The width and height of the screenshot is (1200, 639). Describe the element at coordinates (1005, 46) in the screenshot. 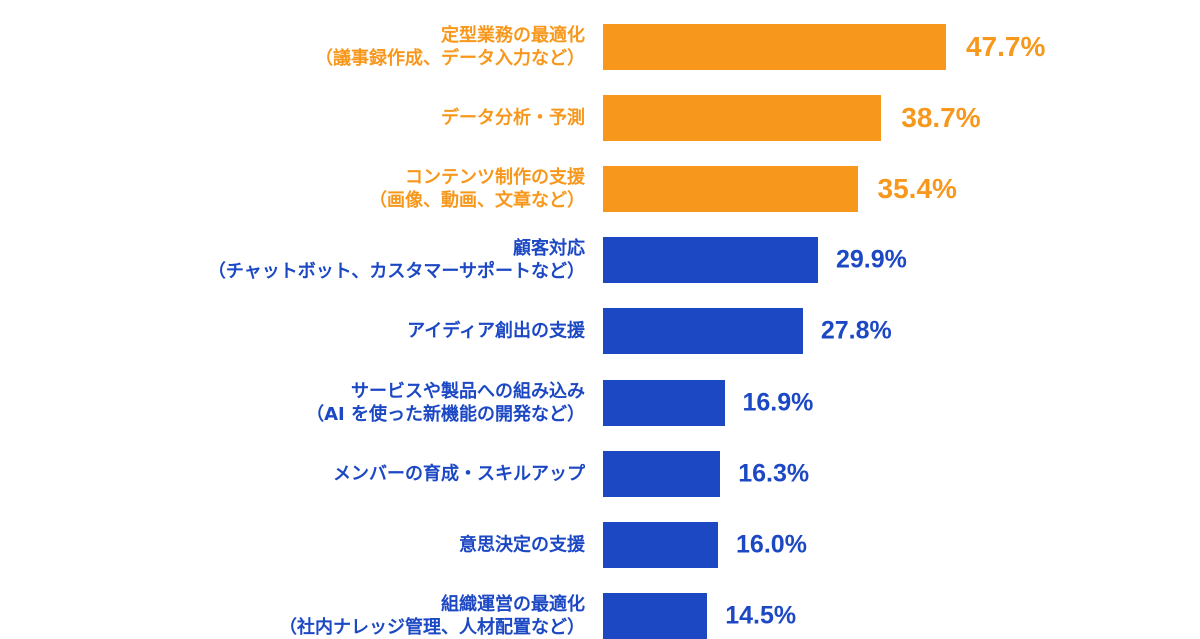

I see `value-label: 47.7%` at that location.